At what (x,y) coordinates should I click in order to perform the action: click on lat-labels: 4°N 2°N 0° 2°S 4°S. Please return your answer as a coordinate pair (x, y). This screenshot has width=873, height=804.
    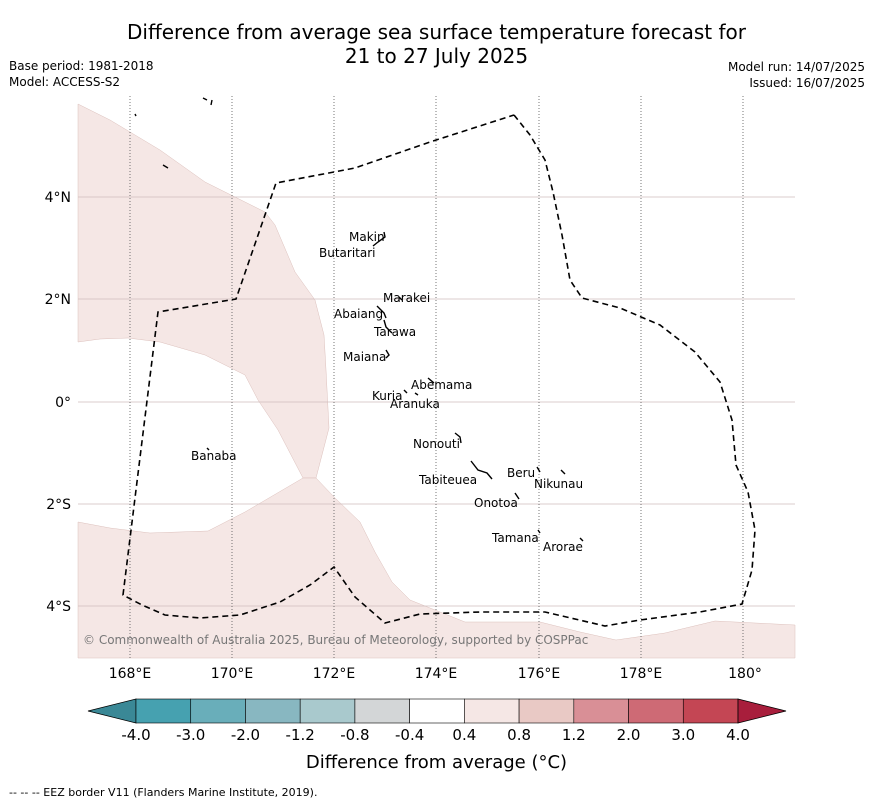
    Looking at the image, I should click on (58, 402).